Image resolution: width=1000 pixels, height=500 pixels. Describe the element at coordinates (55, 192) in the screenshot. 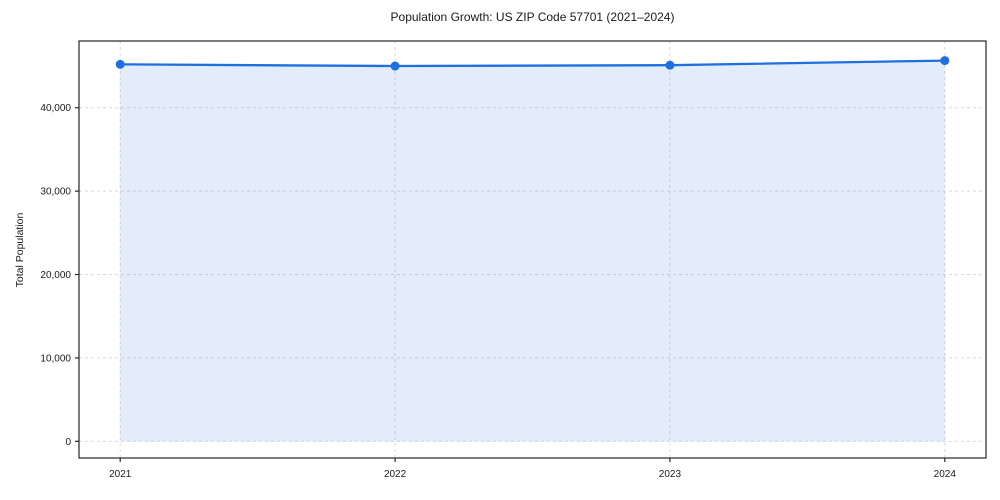

I see `y-tick-label: 30,000` at that location.